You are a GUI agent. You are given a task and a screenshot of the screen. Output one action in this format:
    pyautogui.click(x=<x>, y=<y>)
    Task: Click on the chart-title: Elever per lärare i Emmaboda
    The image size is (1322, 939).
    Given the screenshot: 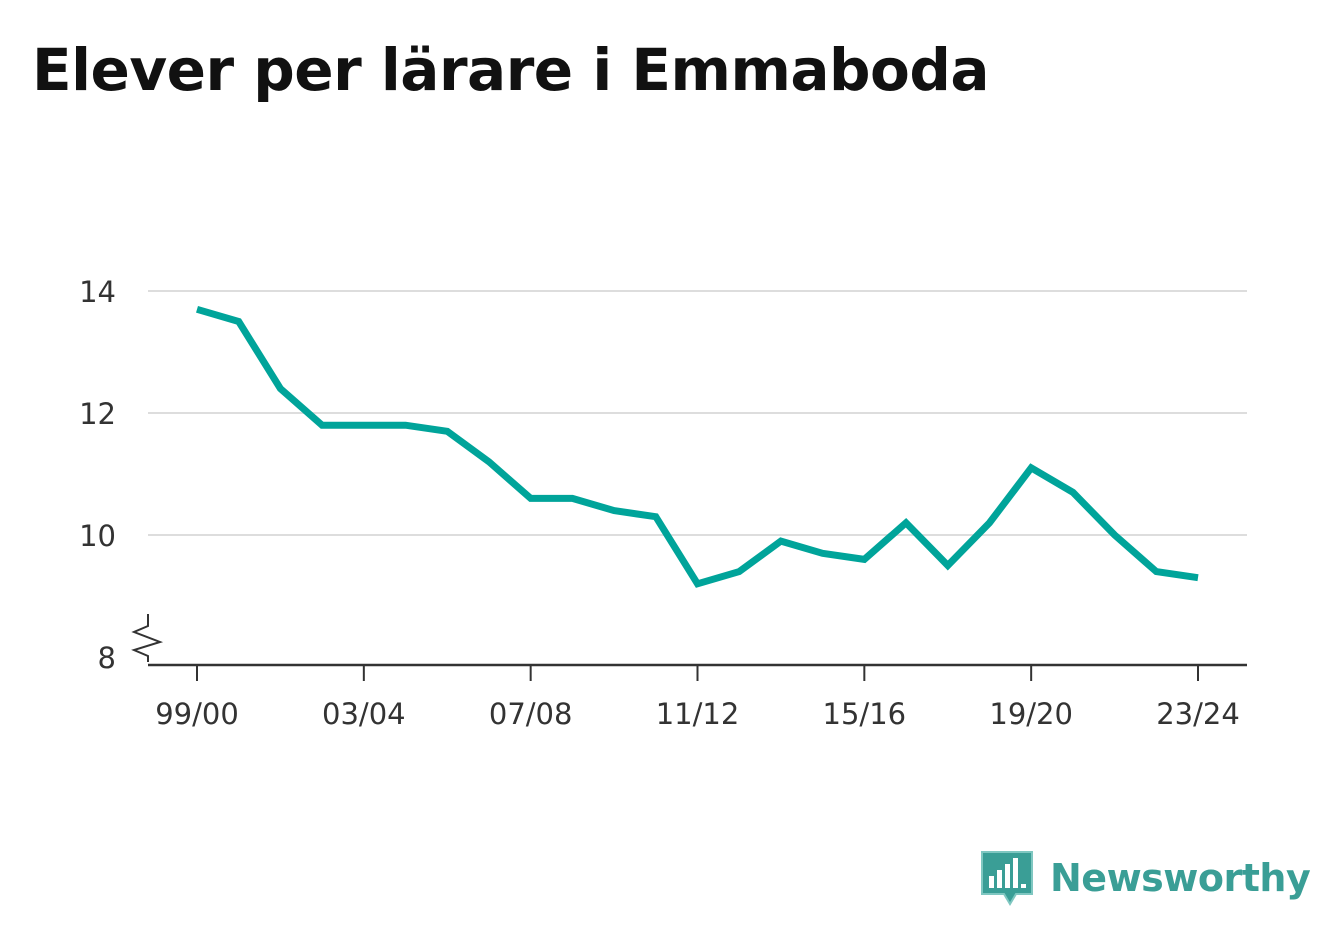 What is the action you would take?
    pyautogui.click(x=511, y=70)
    